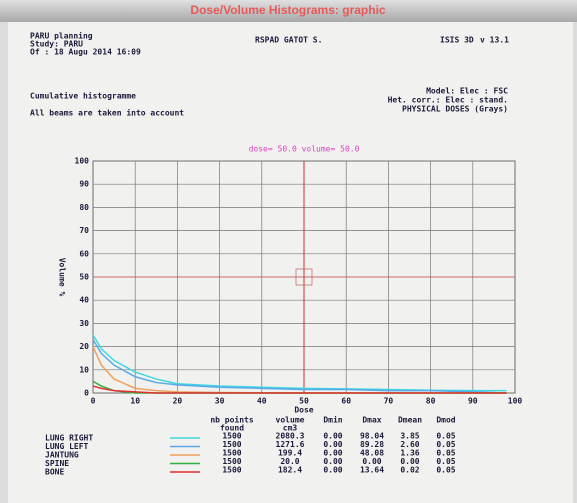 The image size is (577, 503). Describe the element at coordinates (409, 453) in the screenshot. I see `table-cell: 1.36` at that location.